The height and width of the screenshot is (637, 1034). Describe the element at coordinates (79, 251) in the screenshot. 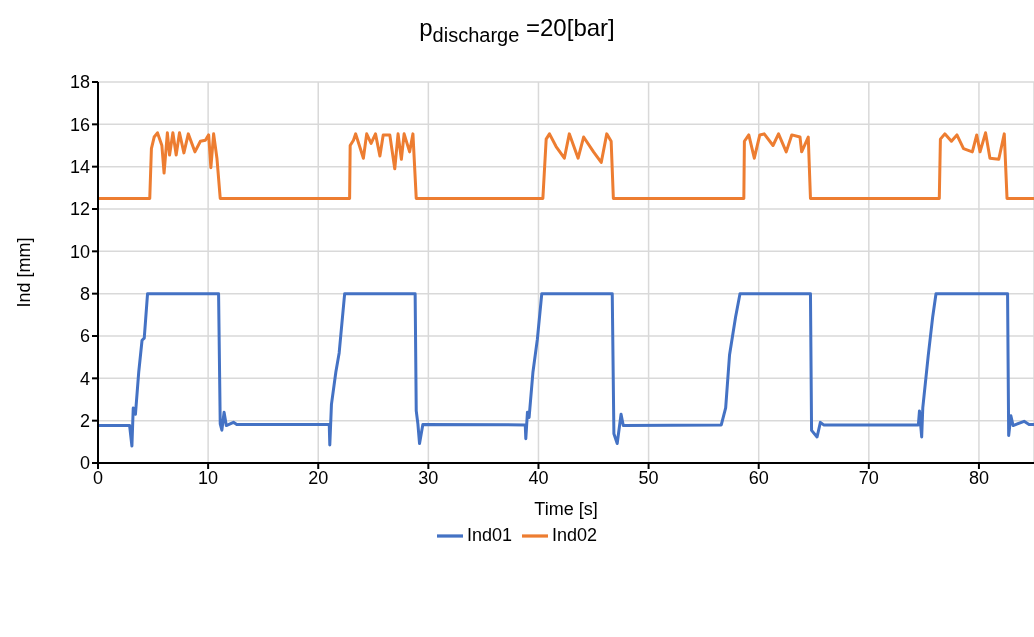

I see `y-tick-label: 10` at that location.